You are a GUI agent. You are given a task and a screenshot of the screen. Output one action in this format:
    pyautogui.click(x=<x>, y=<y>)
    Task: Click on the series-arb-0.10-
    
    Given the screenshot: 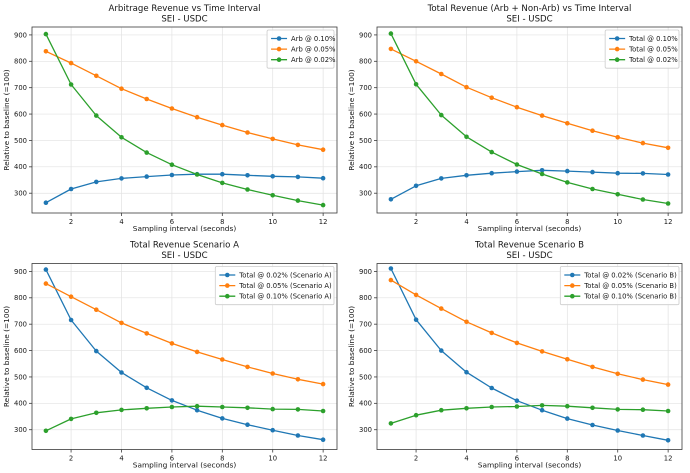 What is the action you would take?
    pyautogui.click(x=184, y=188)
    